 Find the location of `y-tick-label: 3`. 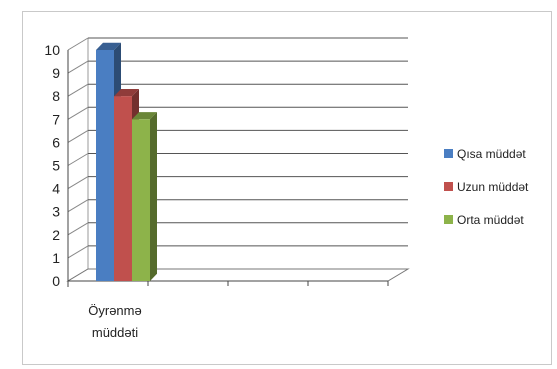

y-tick-label: 3 is located at coordinates (56, 212).